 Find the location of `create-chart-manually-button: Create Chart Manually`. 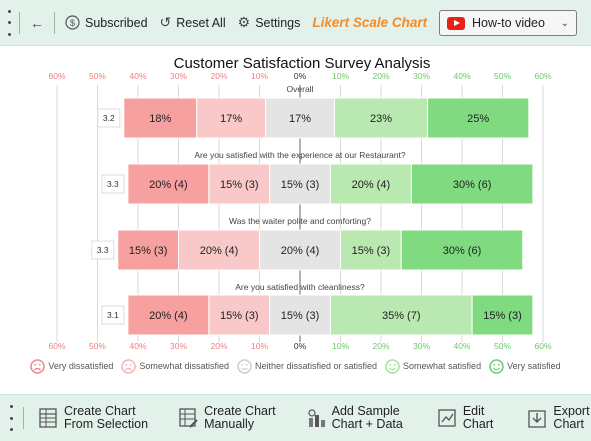

create-chart-manually-button: Create Chart Manually is located at coordinates (227, 418).